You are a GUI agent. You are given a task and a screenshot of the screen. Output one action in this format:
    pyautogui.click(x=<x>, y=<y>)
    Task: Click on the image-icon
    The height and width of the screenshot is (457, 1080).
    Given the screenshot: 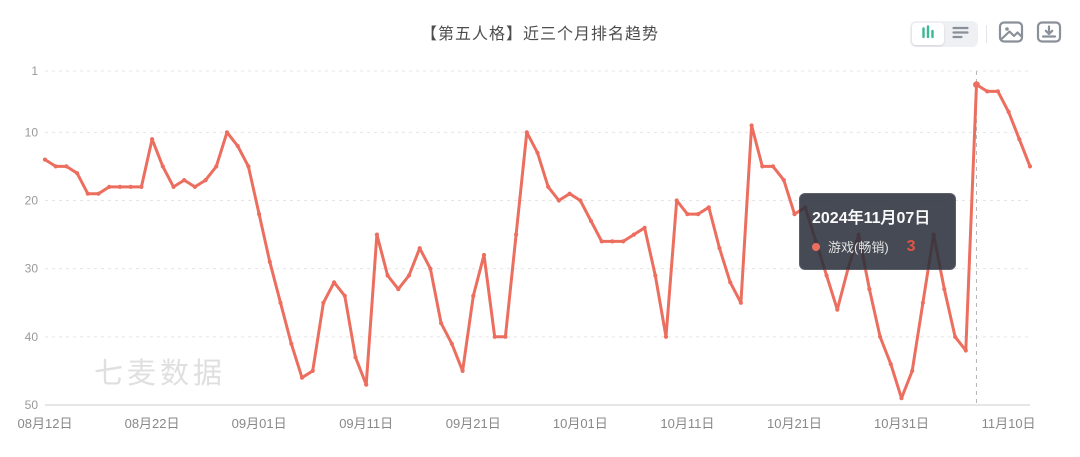 What is the action you would take?
    pyautogui.click(x=1011, y=34)
    